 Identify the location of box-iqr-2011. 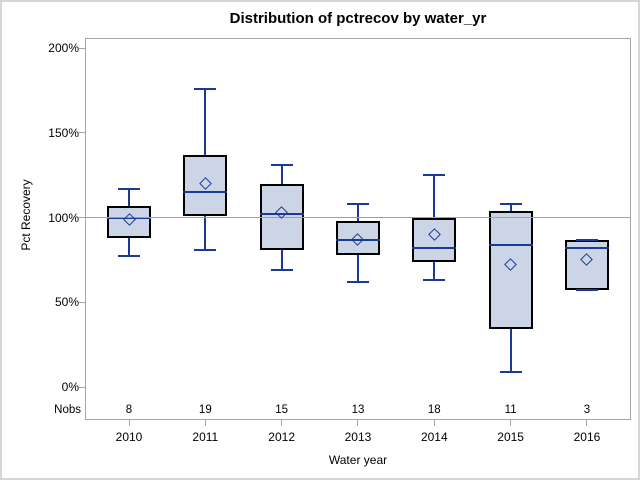
(205, 185).